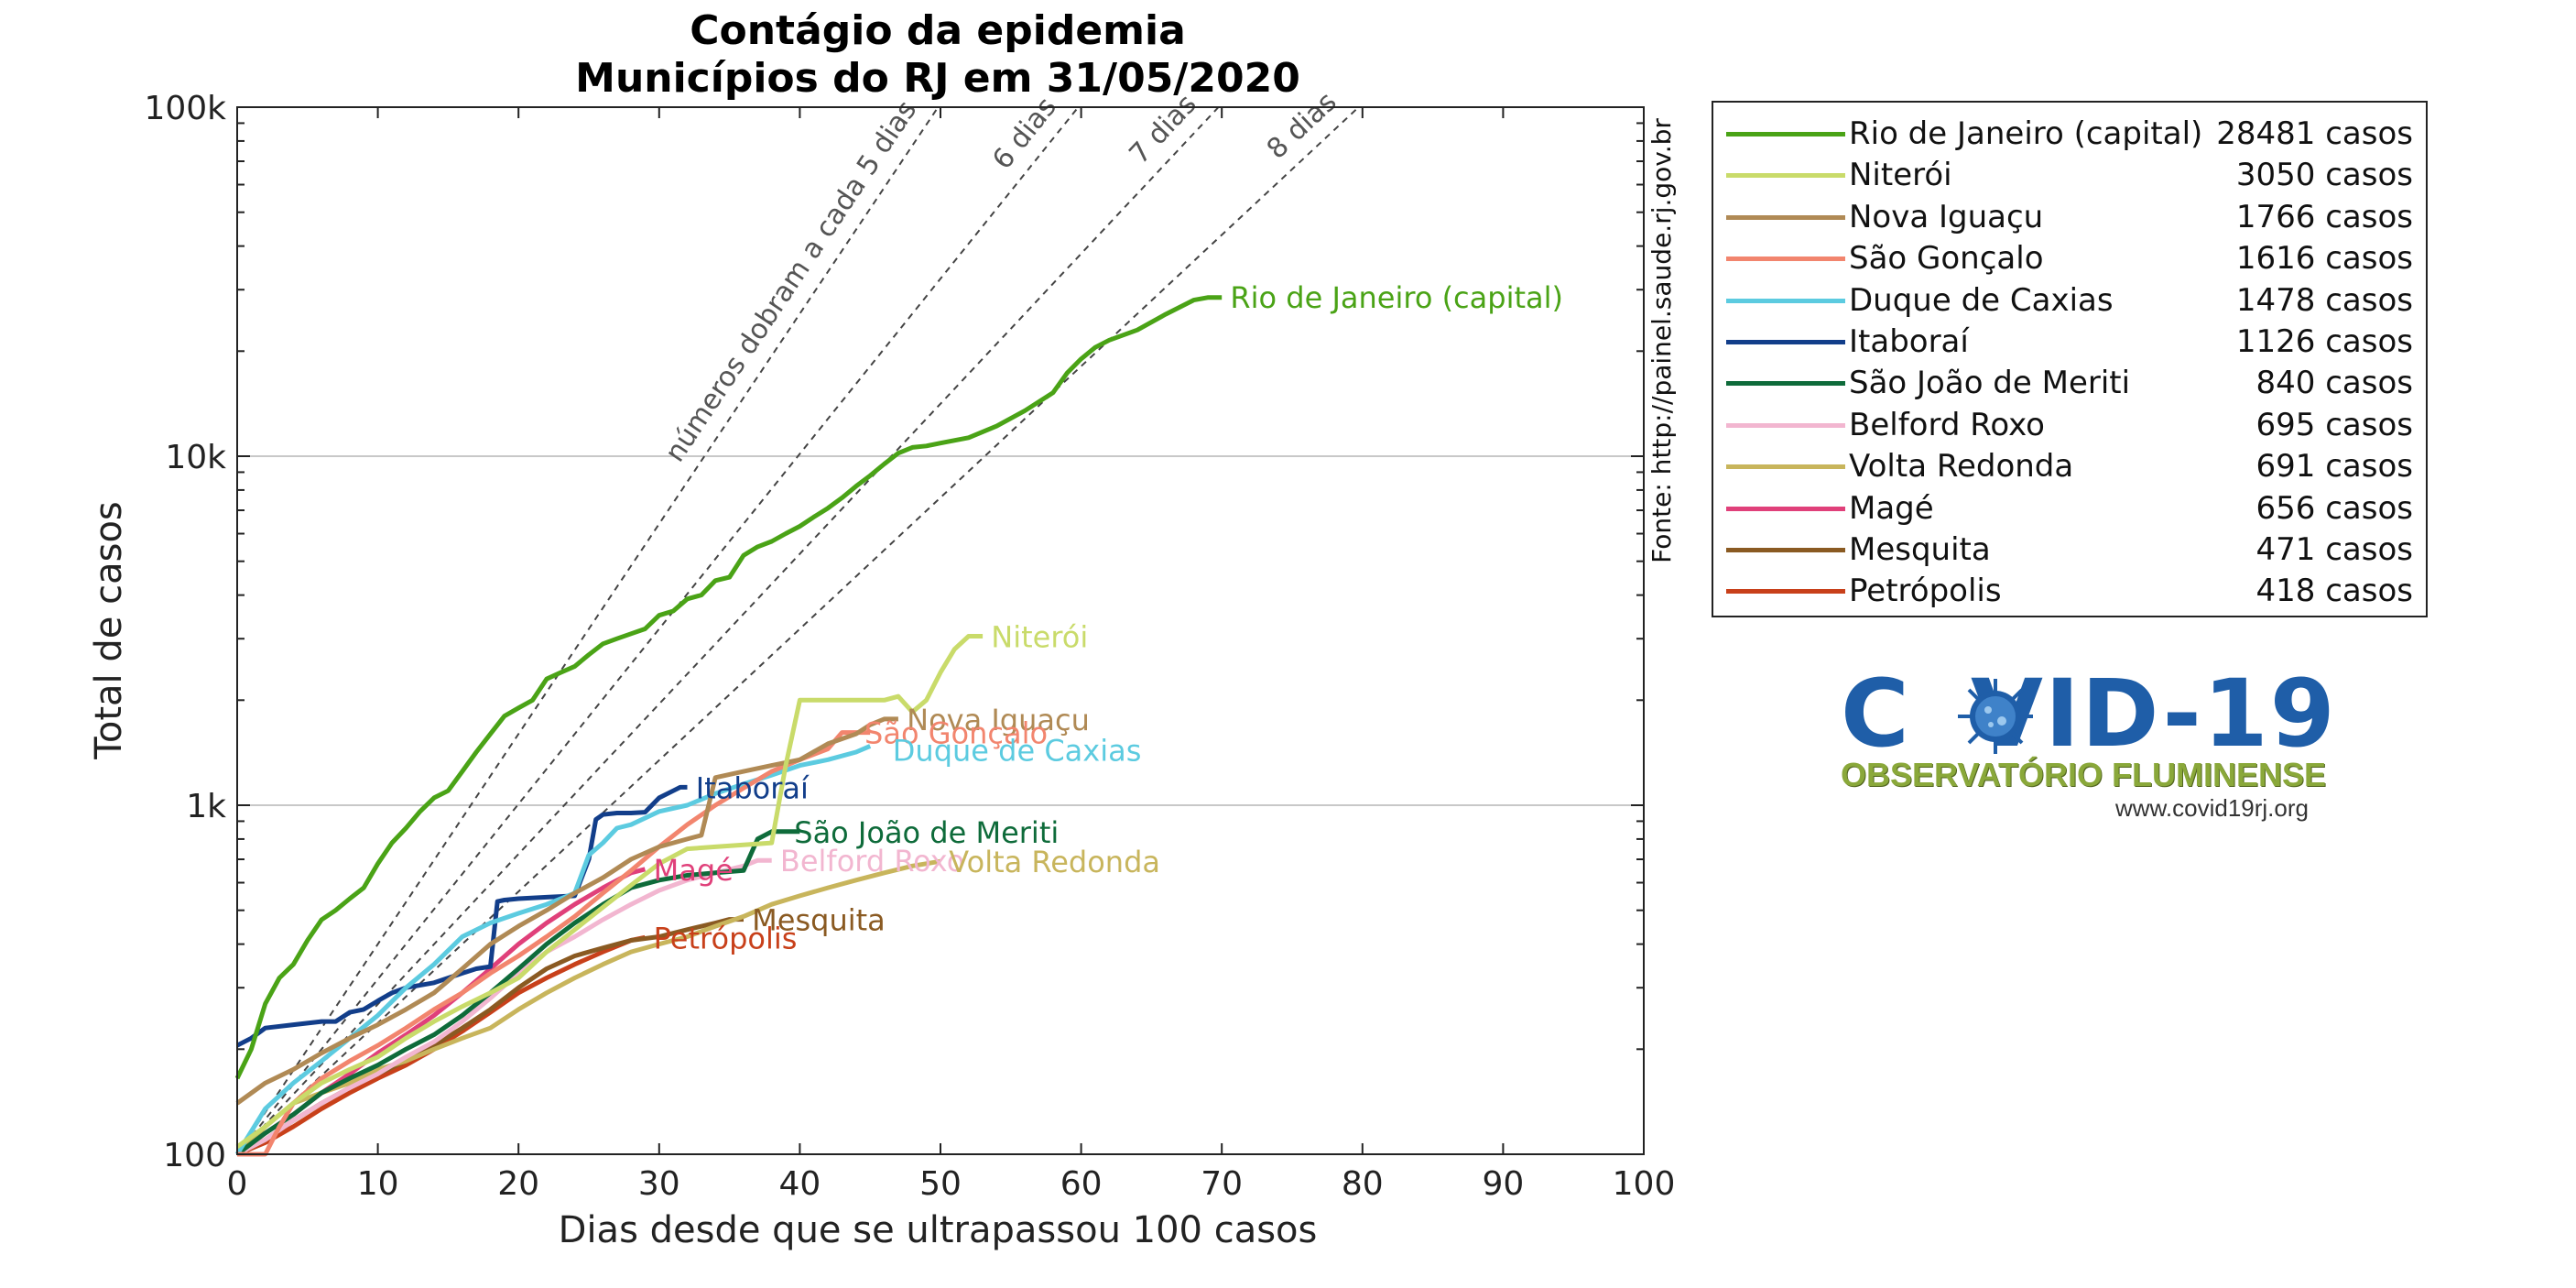 The height and width of the screenshot is (1288, 2576). Describe the element at coordinates (2334, 425) in the screenshot. I see `legend-count: 695 casos` at that location.